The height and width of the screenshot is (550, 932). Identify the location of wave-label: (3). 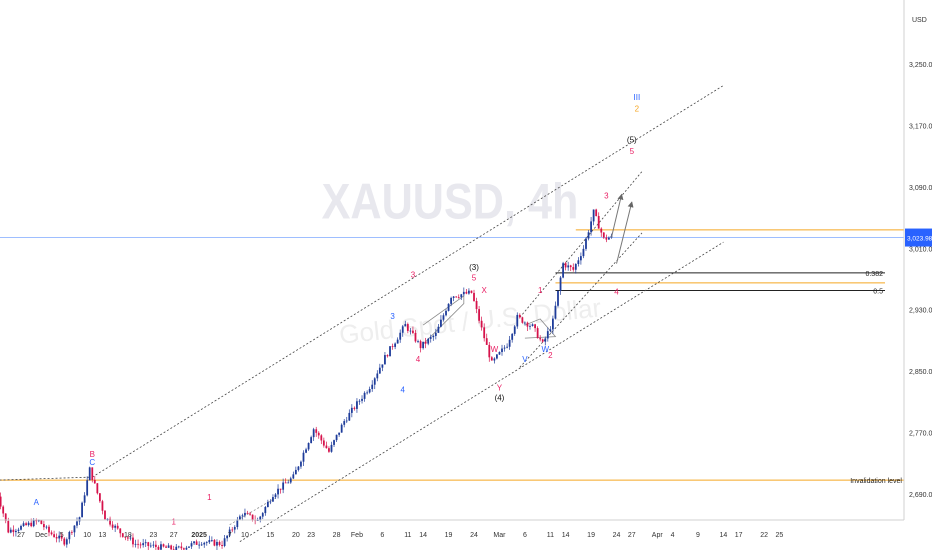
(474, 267).